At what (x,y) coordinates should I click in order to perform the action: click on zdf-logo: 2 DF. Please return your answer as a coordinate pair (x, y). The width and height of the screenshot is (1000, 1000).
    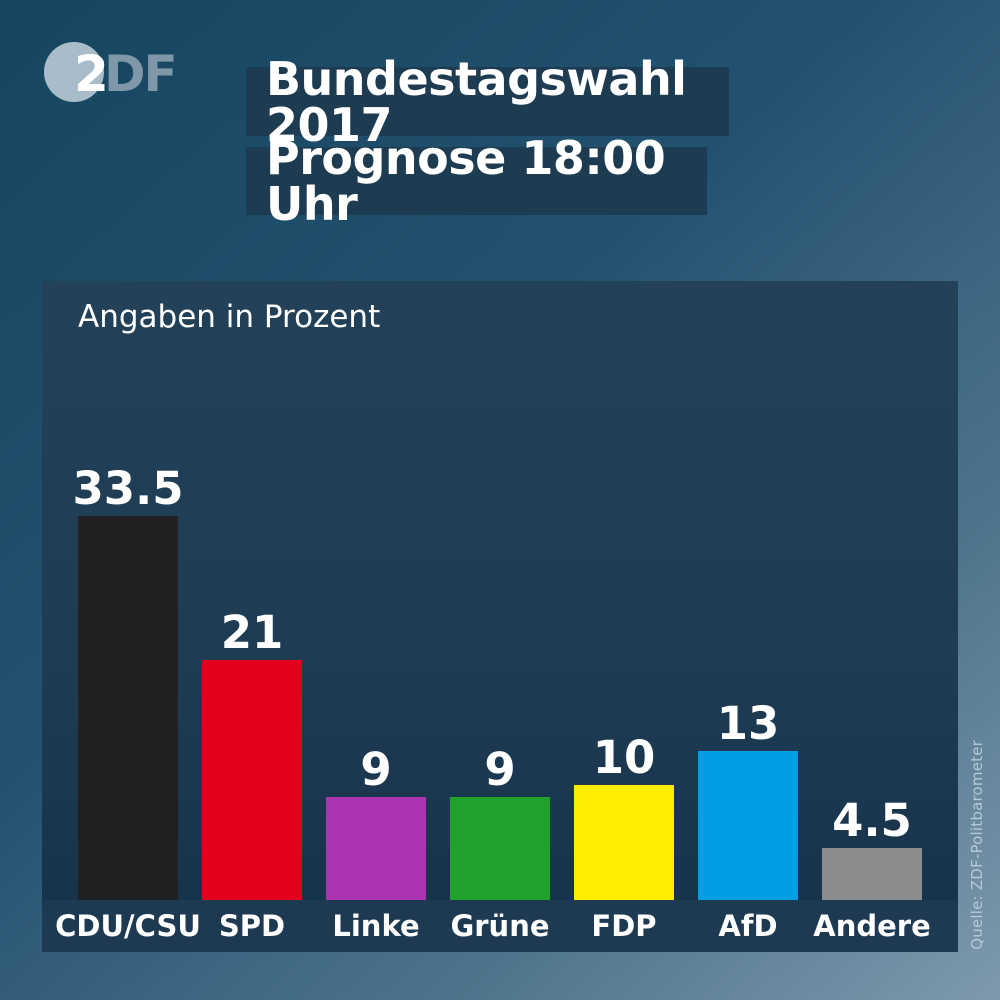
    Looking at the image, I should click on (111, 73).